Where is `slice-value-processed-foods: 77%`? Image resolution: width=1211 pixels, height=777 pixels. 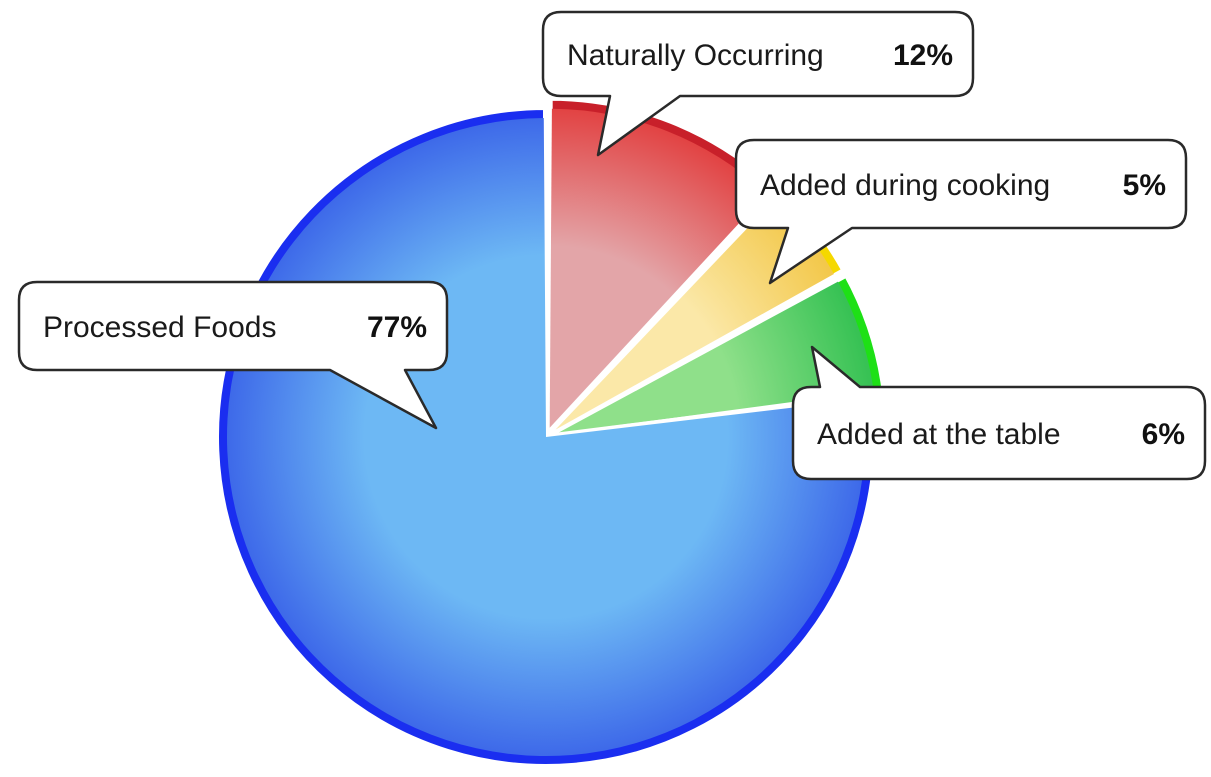 slice-value-processed-foods: 77% is located at coordinates (397, 327).